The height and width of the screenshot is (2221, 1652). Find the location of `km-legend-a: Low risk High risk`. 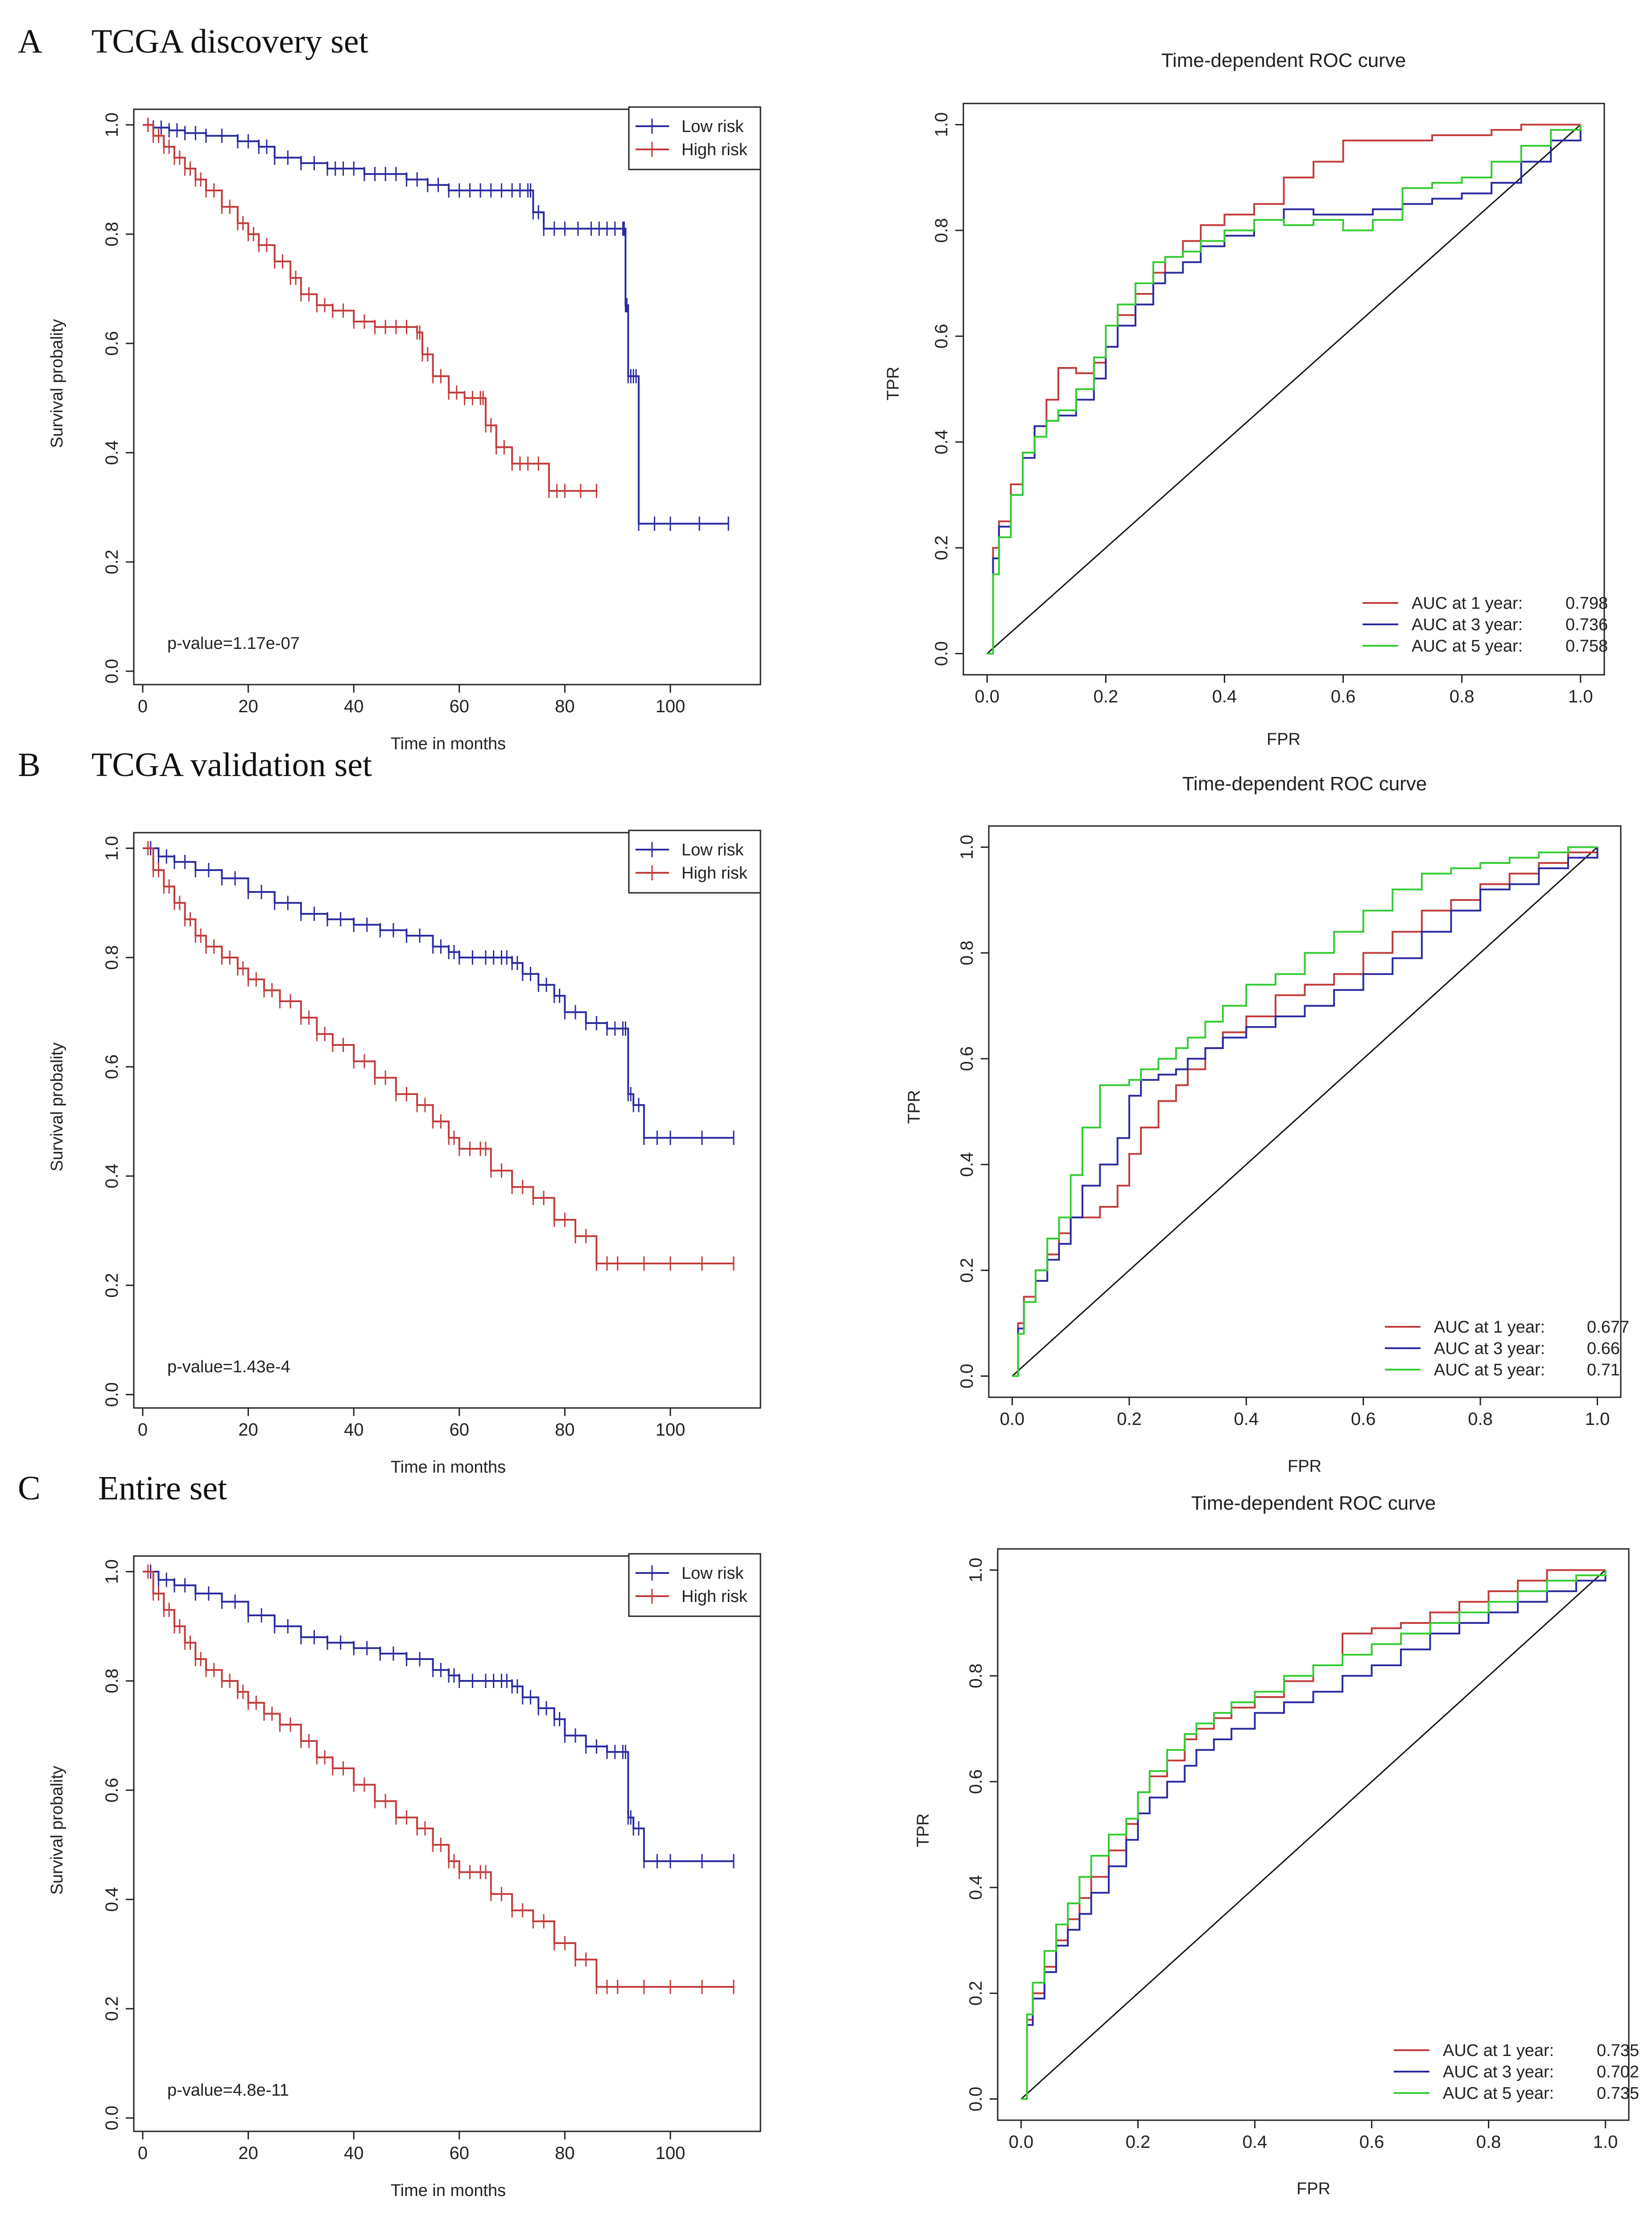

km-legend-a: Low risk High risk is located at coordinates (694, 138).